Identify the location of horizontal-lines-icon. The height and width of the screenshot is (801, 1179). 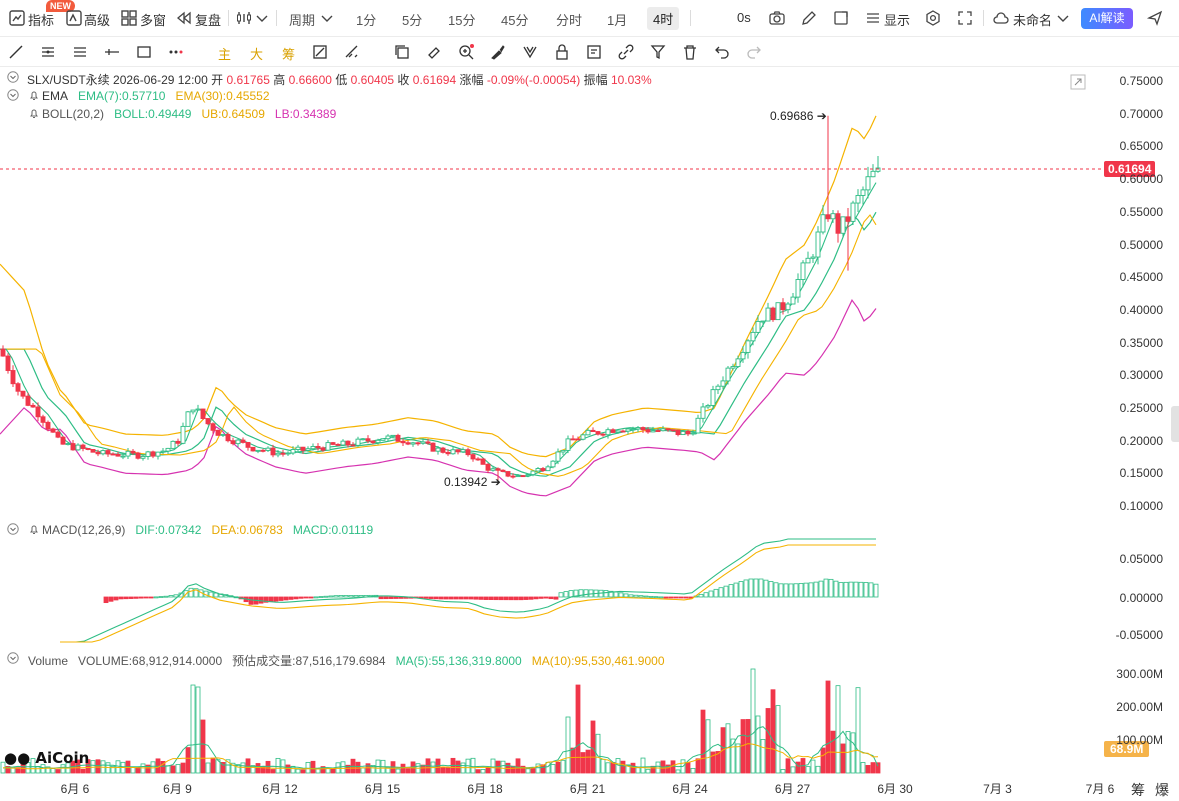
(80, 52).